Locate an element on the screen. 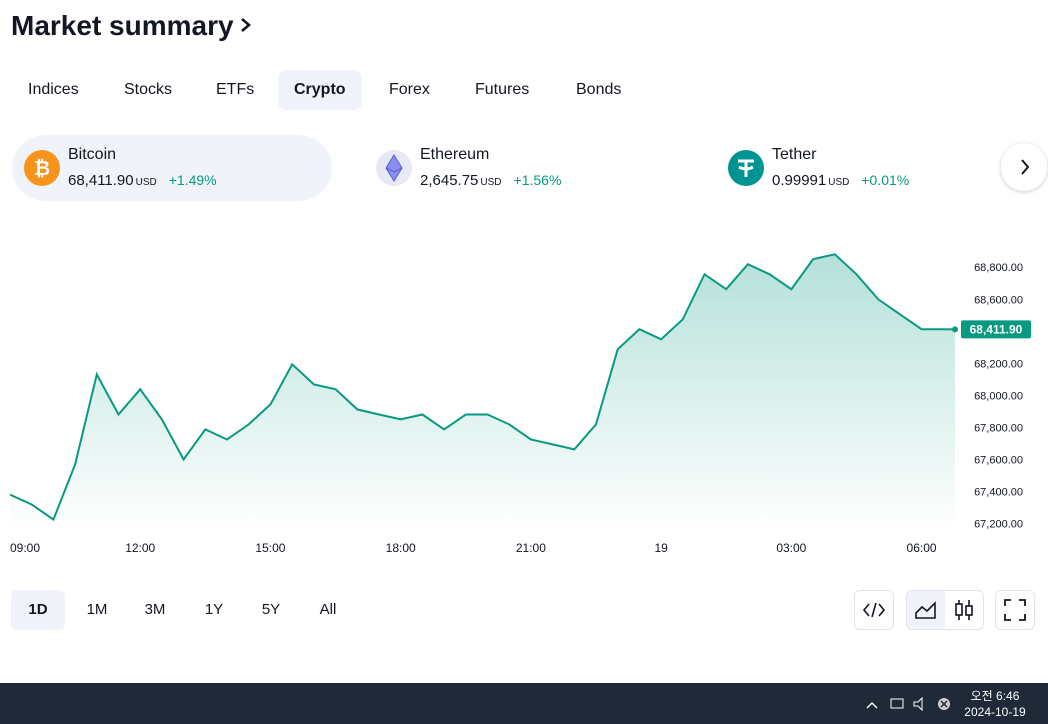  area-button is located at coordinates (926, 610).